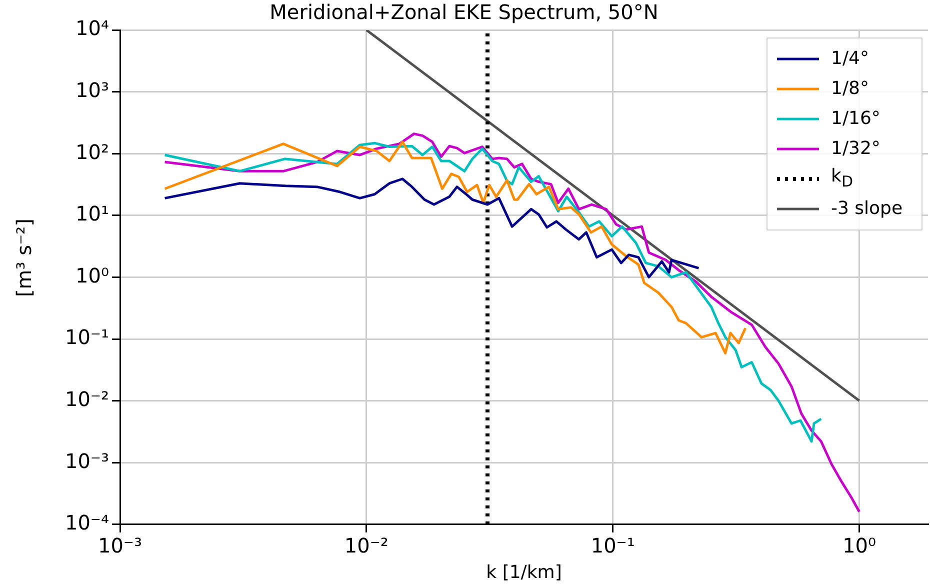  What do you see at coordinates (850, 88) in the screenshot?
I see `legend-label: 1/8°` at bounding box center [850, 88].